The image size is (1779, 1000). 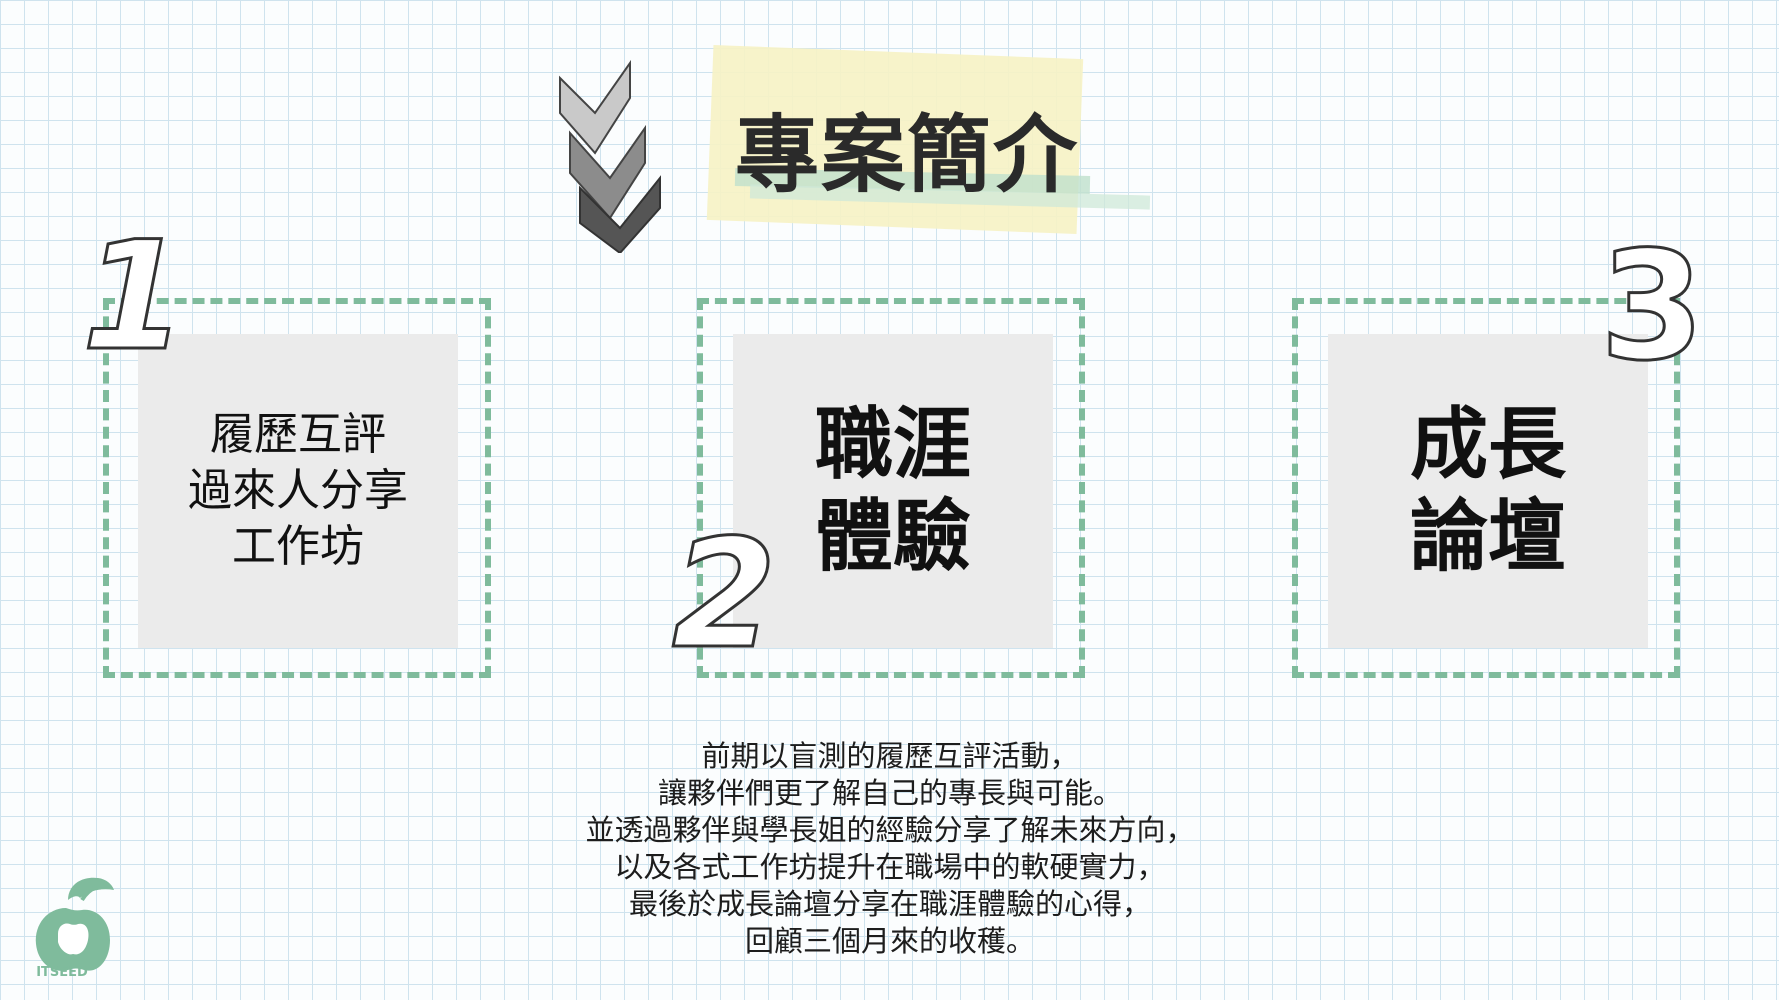 What do you see at coordinates (298, 434) in the screenshot?
I see `item-1-line-1: 履歷互評` at bounding box center [298, 434].